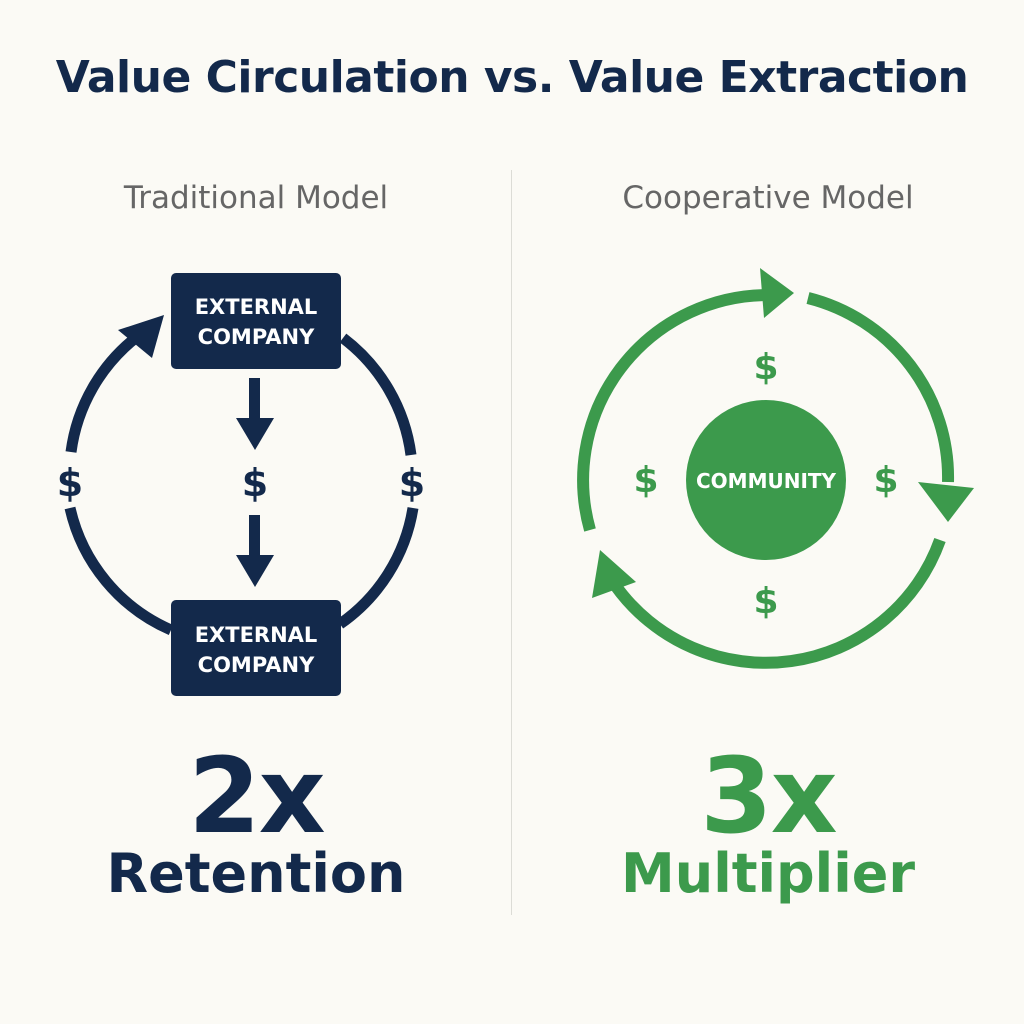  Describe the element at coordinates (511, 542) in the screenshot. I see `center-divider` at that location.